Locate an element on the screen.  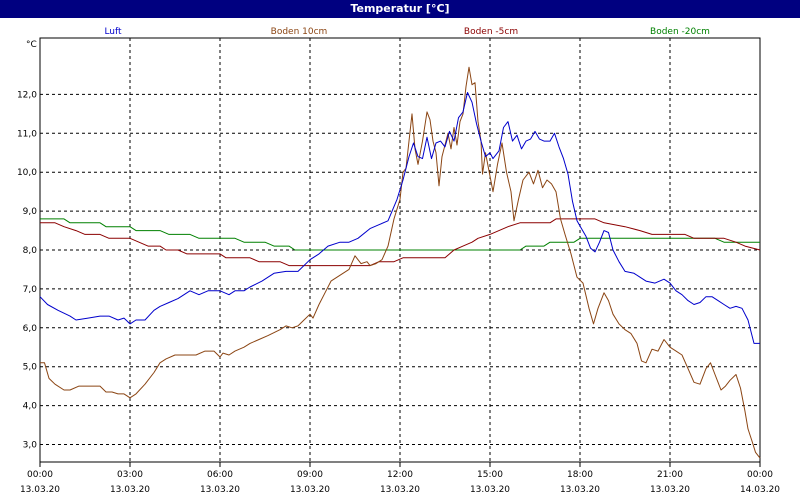
legend-item: Luft is located at coordinates (113, 32).